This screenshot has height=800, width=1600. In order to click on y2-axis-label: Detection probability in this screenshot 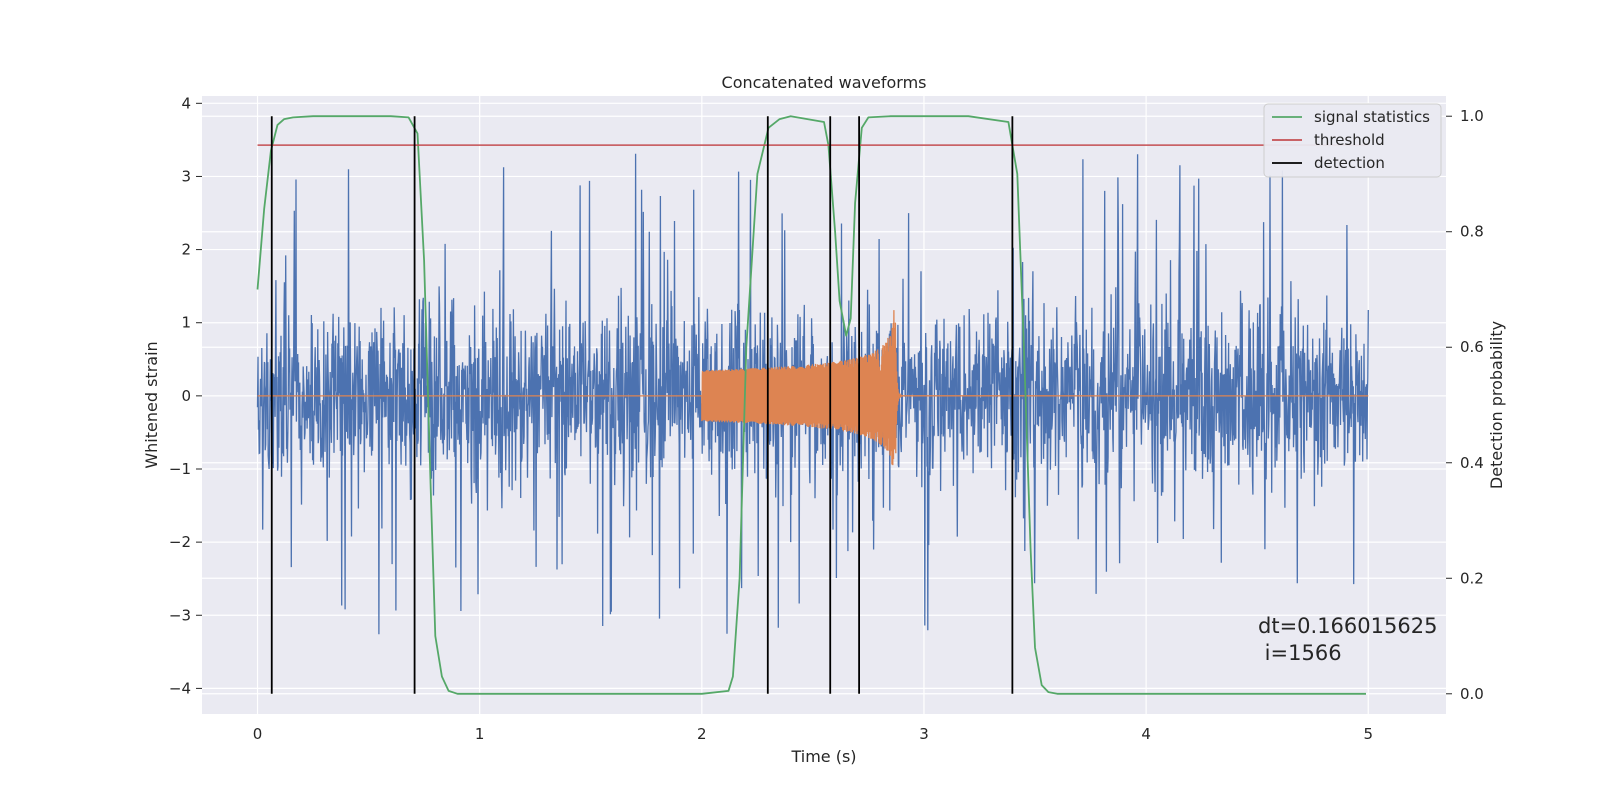, I will do `click(1496, 405)`.